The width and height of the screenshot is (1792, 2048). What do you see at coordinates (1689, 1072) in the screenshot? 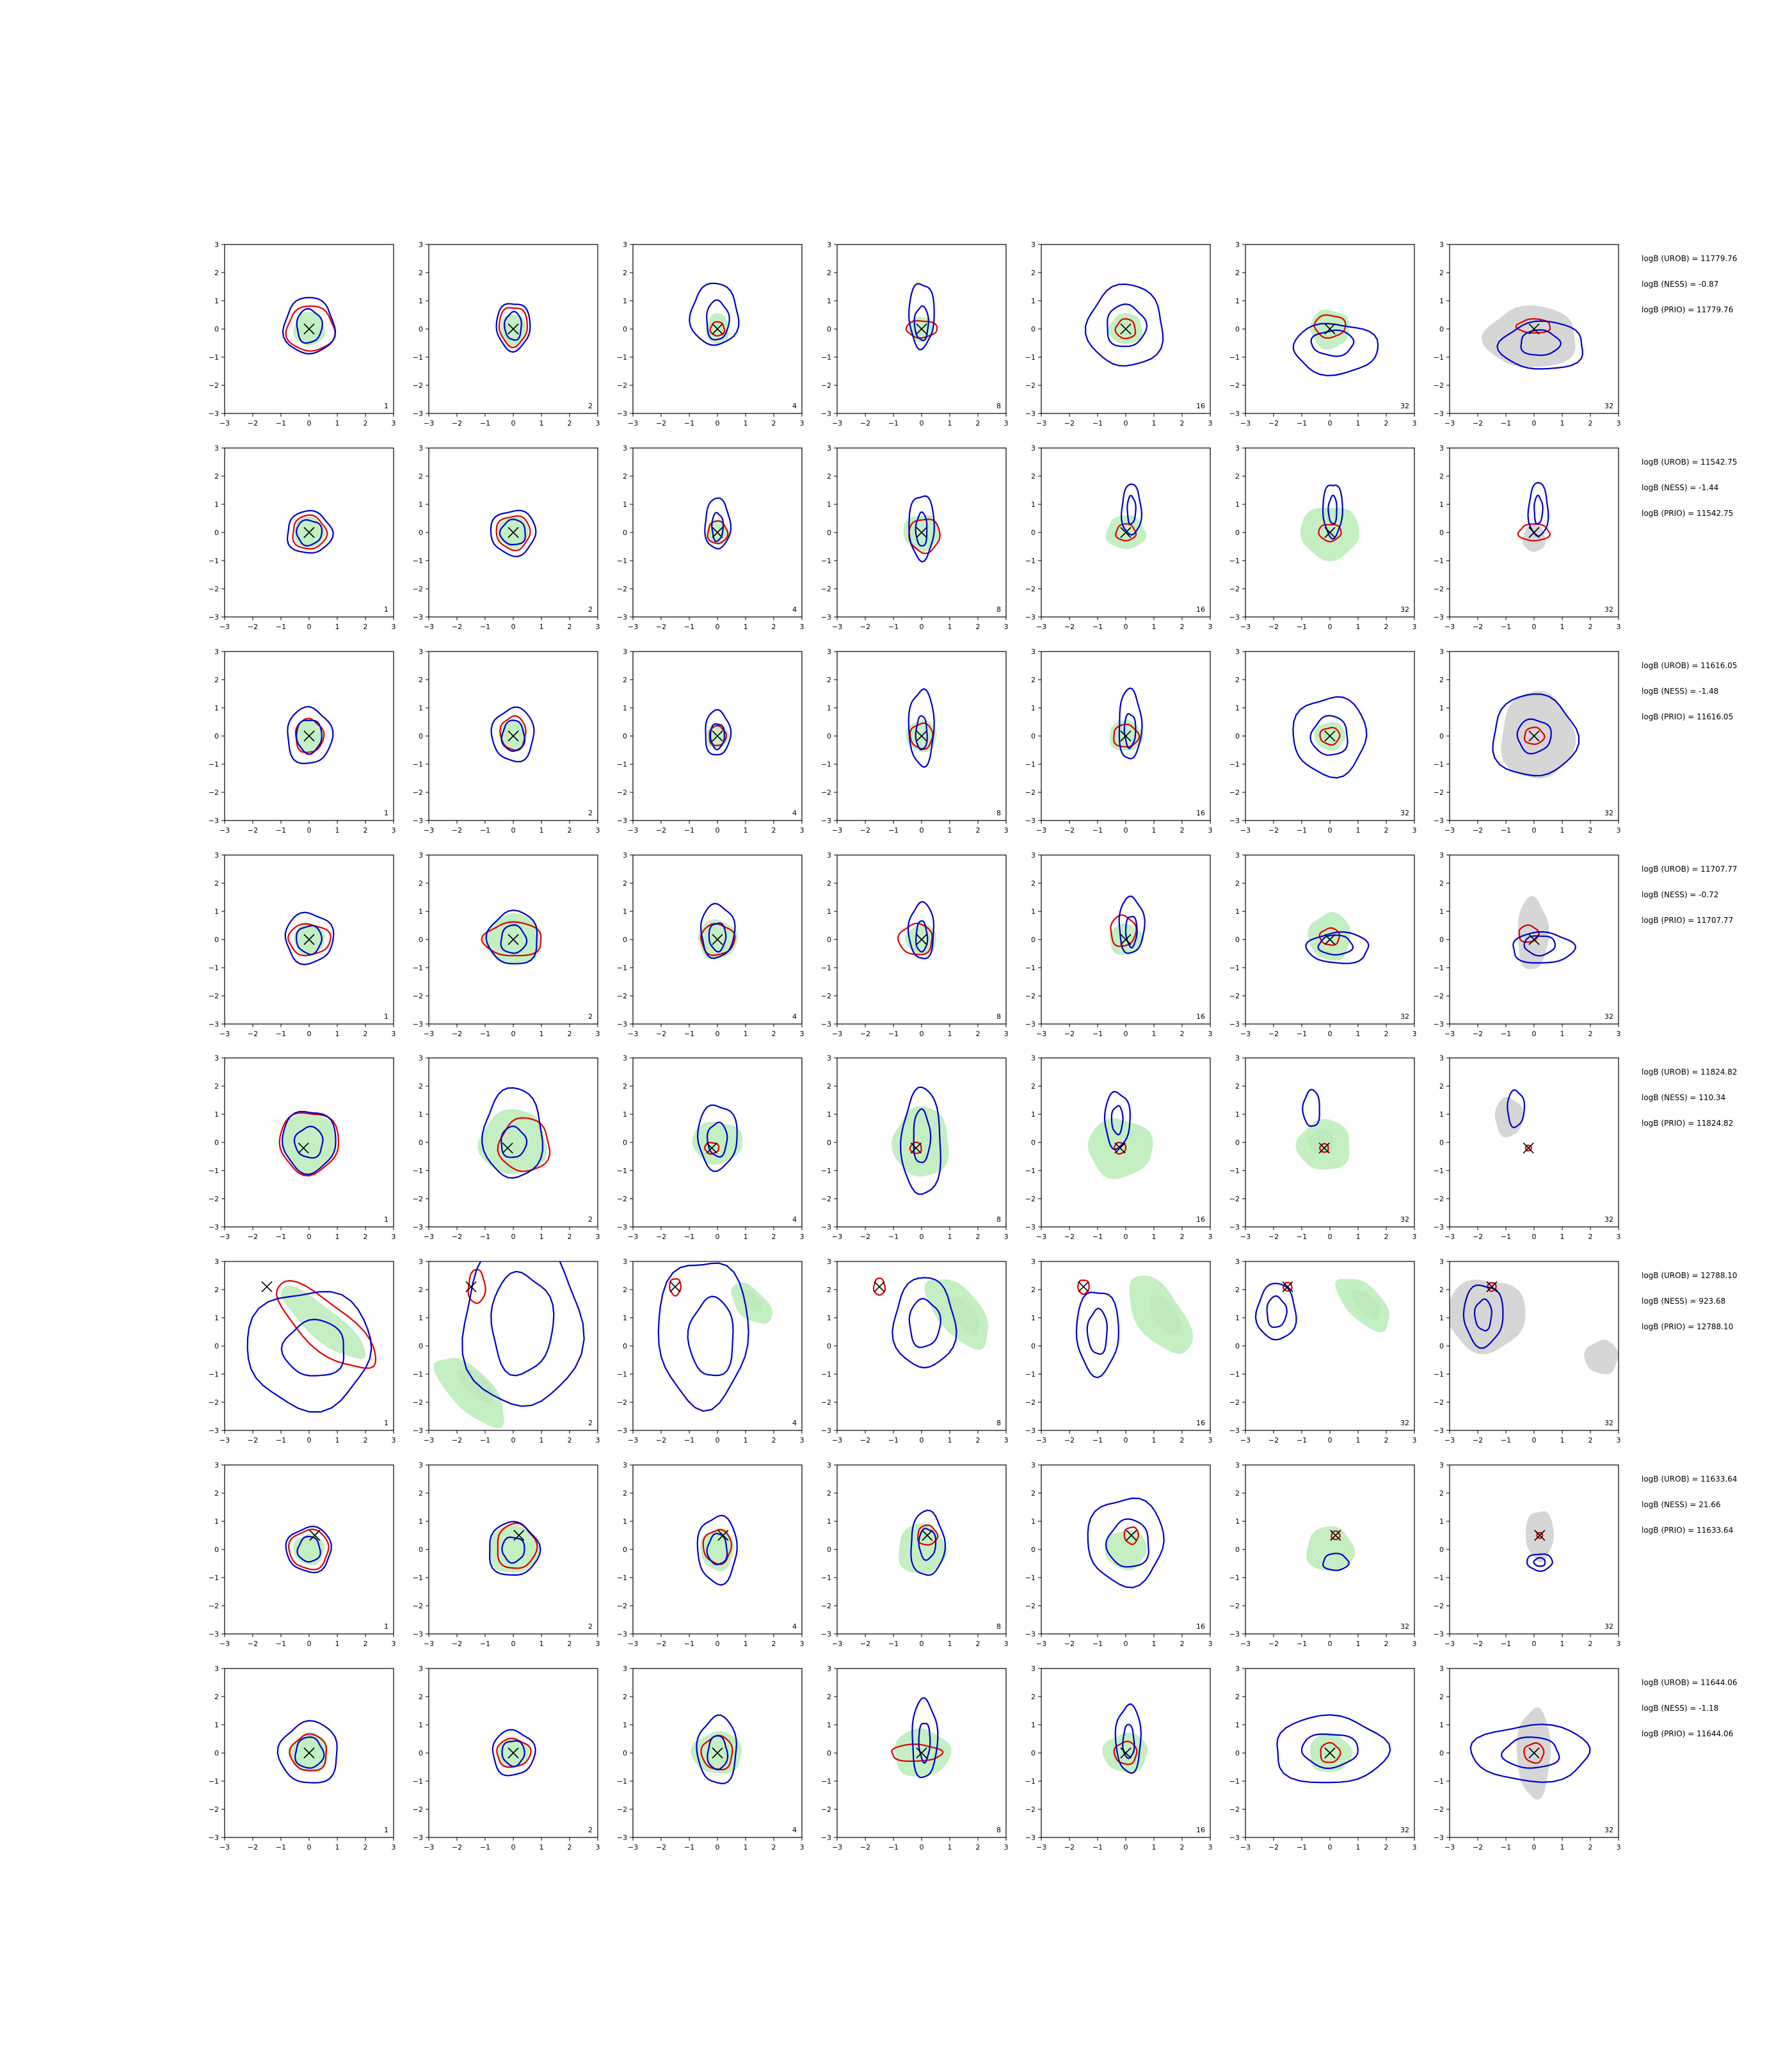
I see `logb-annotation: logB (UROB) = 11824.82` at bounding box center [1689, 1072].